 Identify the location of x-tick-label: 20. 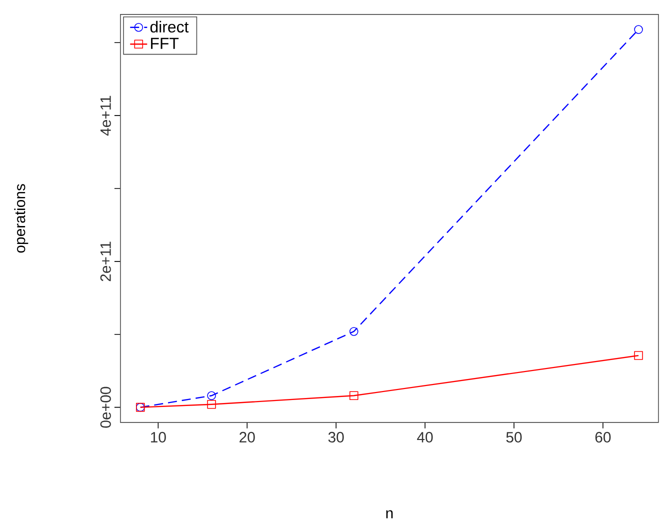
(247, 437).